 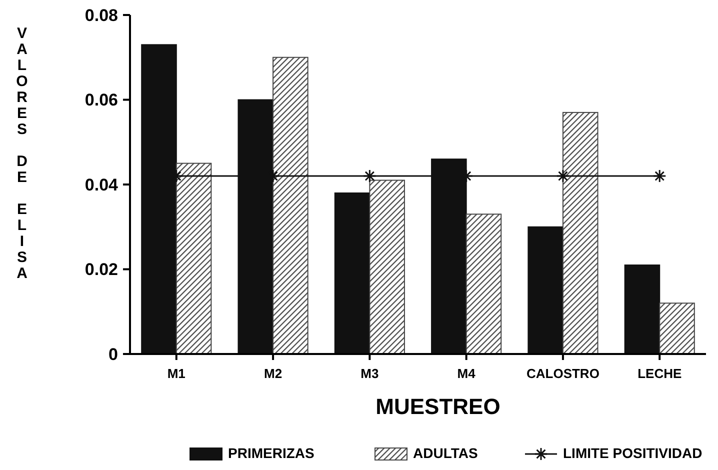 What do you see at coordinates (271, 453) in the screenshot?
I see `legend-label: PRIMERIZAS` at bounding box center [271, 453].